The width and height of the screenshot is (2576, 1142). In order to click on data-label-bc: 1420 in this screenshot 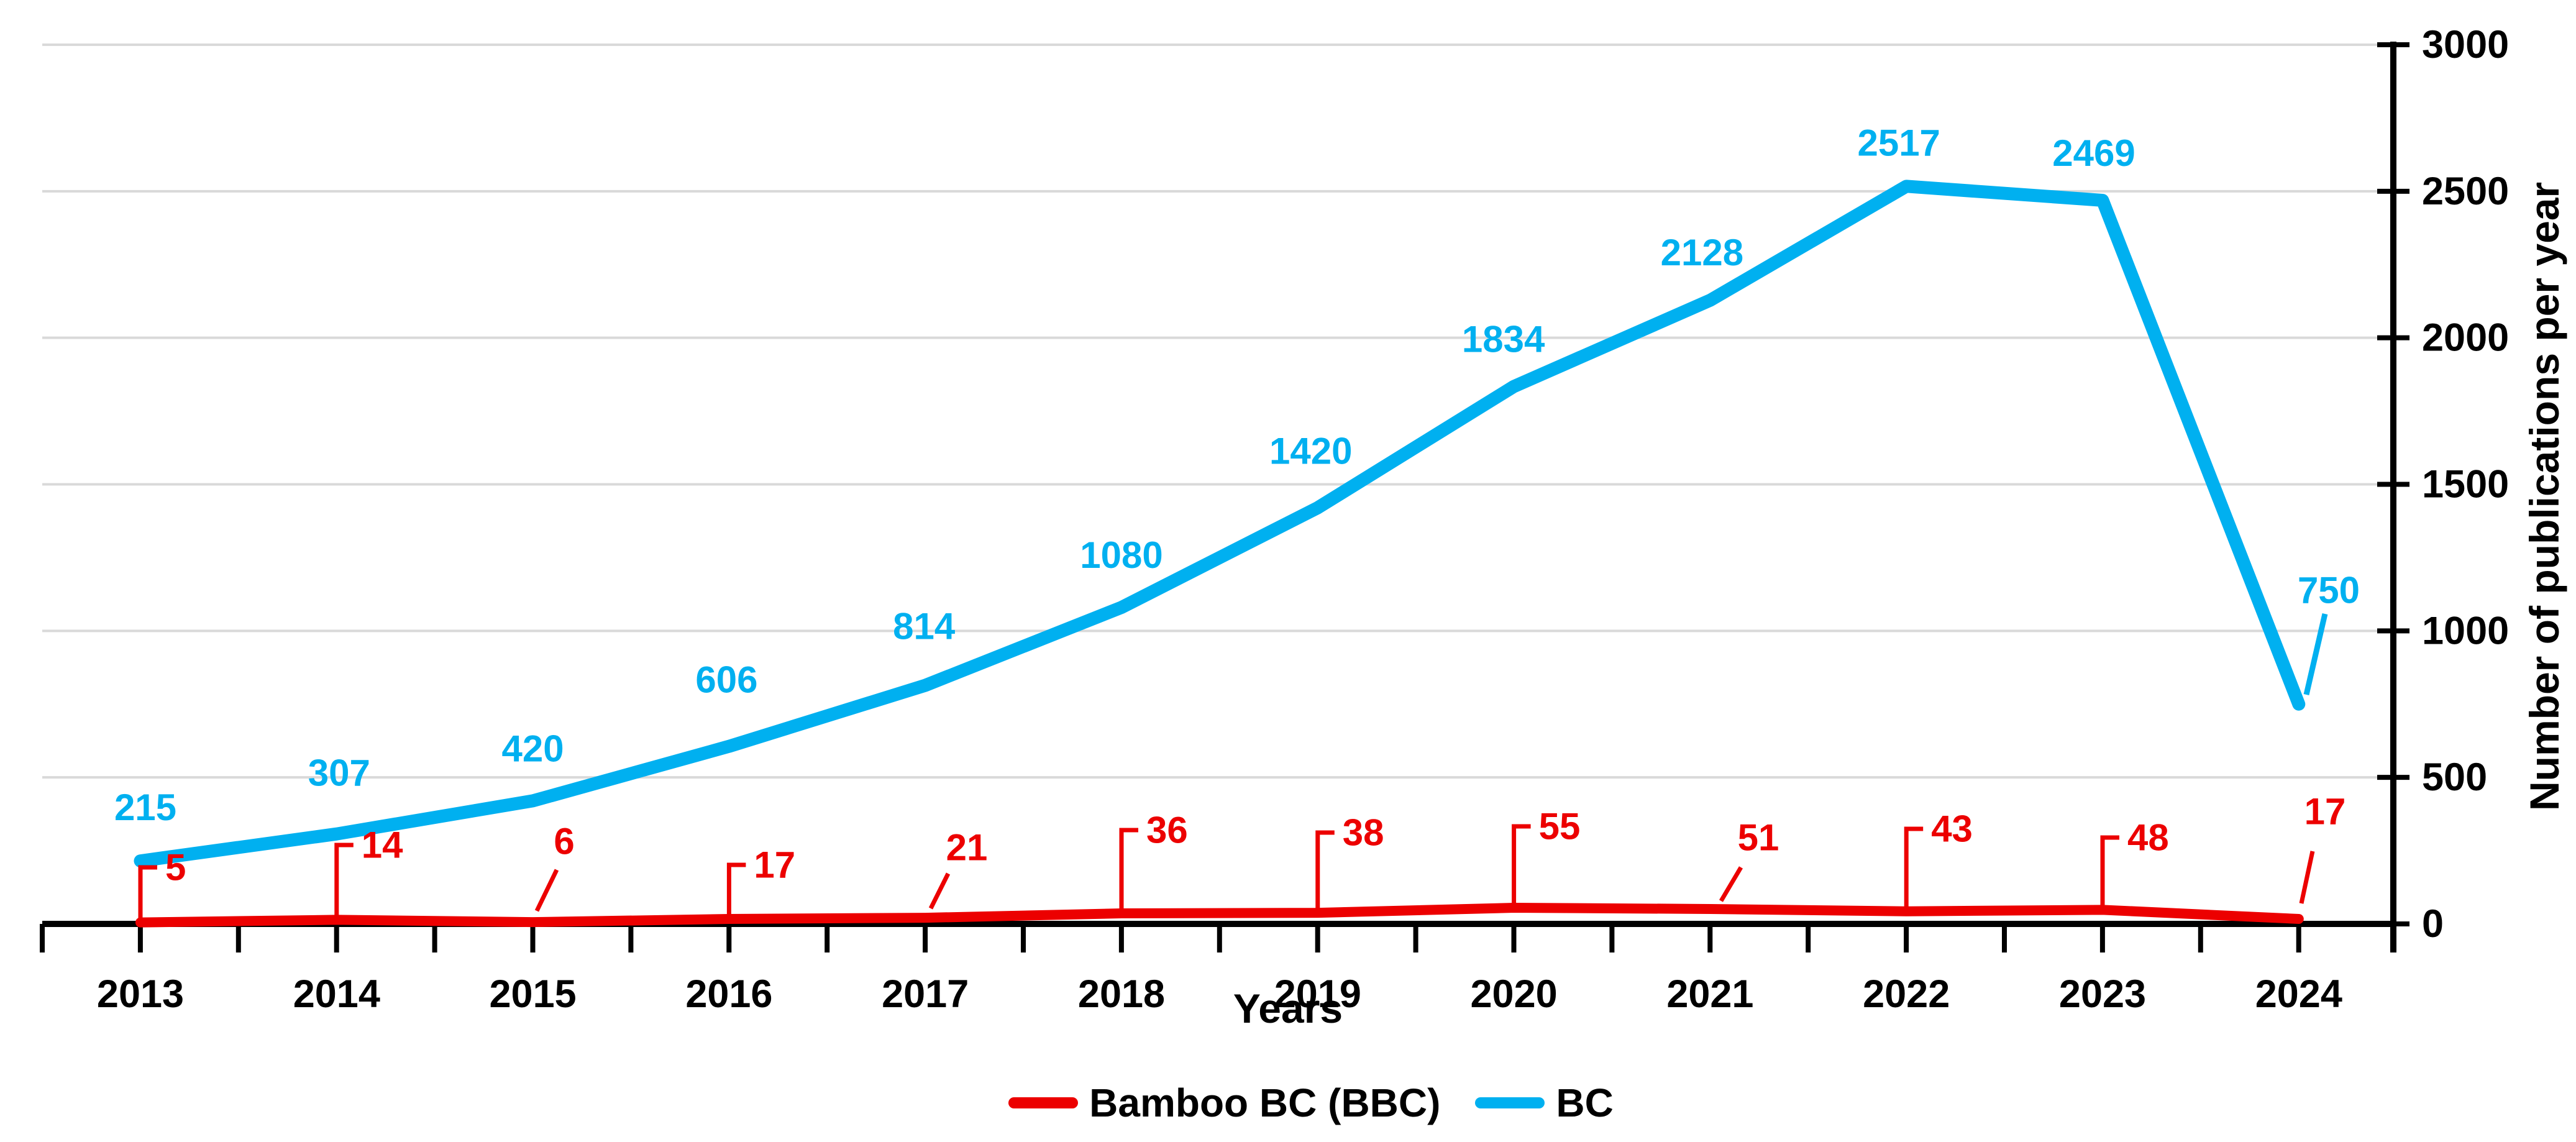, I will do `click(1310, 451)`.